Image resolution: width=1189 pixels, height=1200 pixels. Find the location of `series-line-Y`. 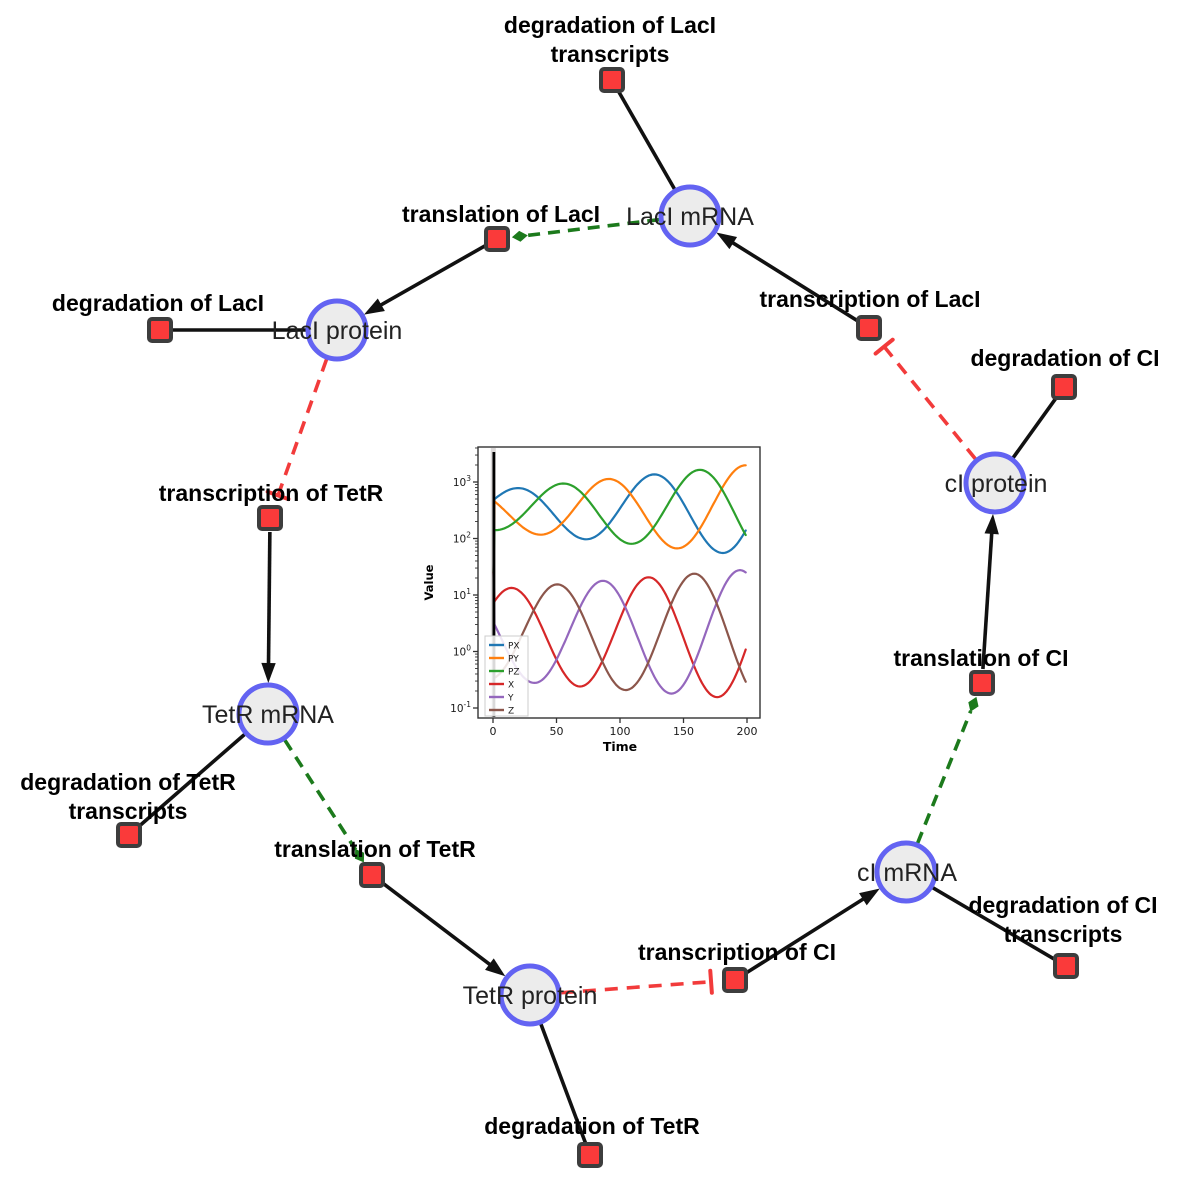

series-line-Y is located at coordinates (619, 632).